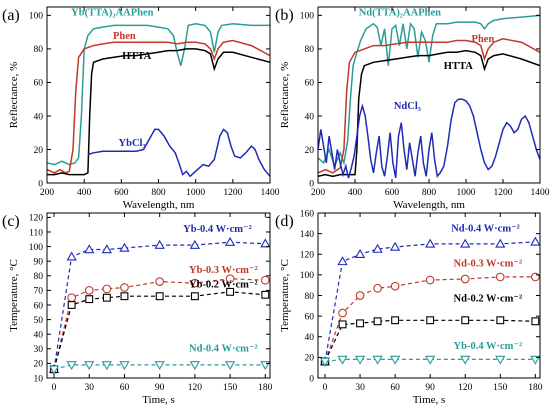 This screenshot has width=550, height=410. What do you see at coordinates (39, 321) in the screenshot?
I see `y-tick-label: 50` at bounding box center [39, 321].